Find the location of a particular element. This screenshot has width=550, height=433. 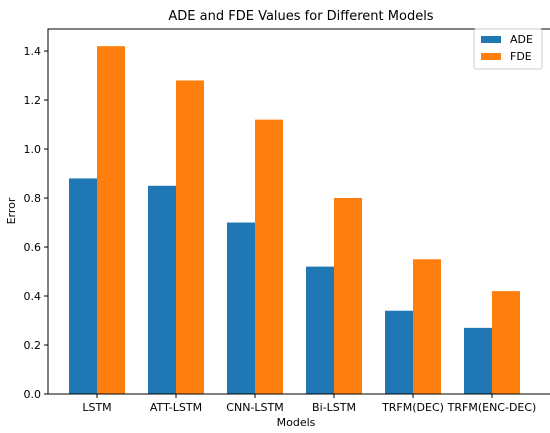

bar-ade-att-lstm is located at coordinates (162, 289).